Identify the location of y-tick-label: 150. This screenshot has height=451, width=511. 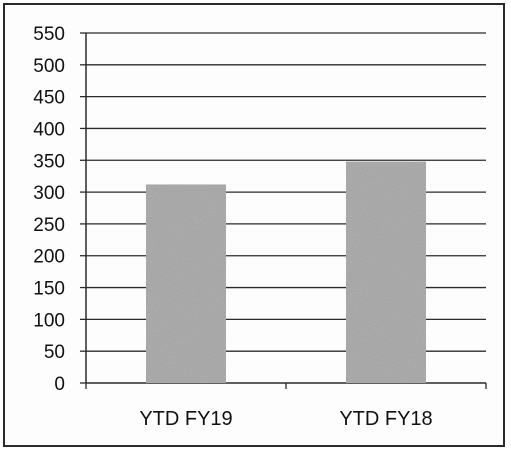
(49, 289).